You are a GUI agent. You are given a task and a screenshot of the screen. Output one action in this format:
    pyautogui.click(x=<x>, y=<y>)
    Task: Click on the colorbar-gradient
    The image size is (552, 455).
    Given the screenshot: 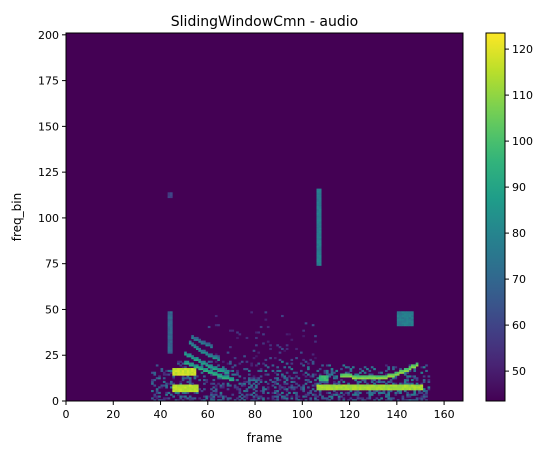 What is the action you would take?
    pyautogui.click(x=495, y=217)
    